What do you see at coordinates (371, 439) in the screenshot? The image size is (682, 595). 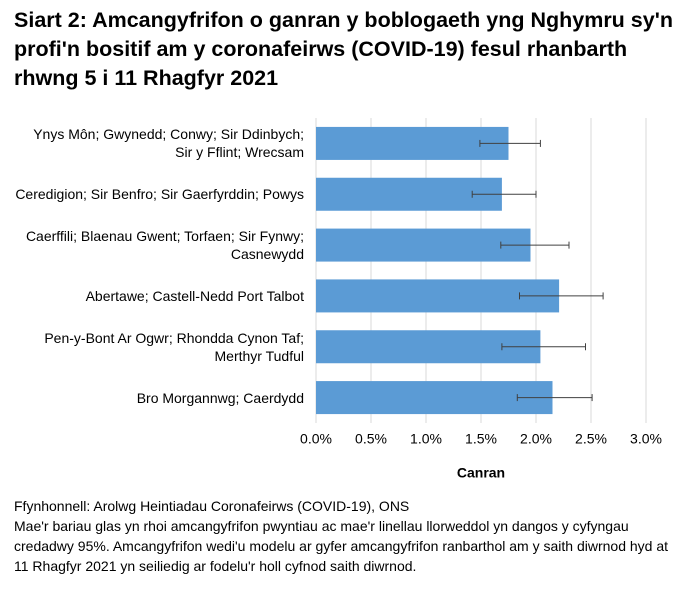 I see `x-tick-label: 0.5%` at bounding box center [371, 439].